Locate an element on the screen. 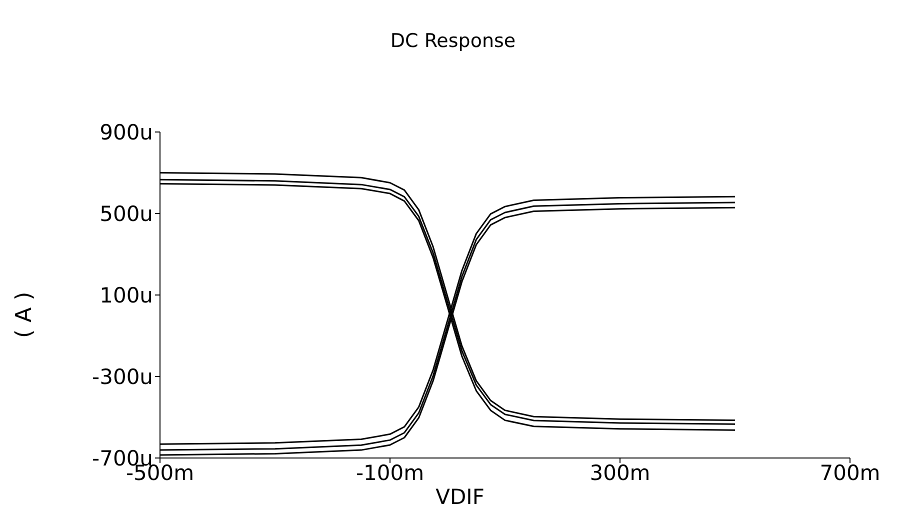 This screenshot has width=906, height=530. y-tick-label: 500u is located at coordinates (126, 214).